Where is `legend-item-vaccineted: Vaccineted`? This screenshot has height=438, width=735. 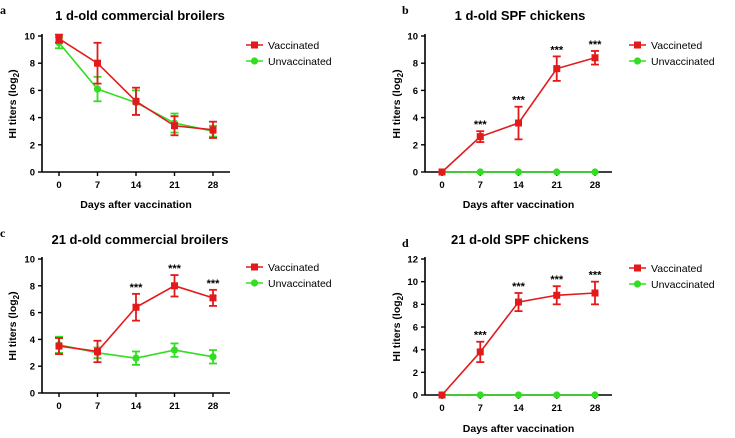 legend-item-vaccineted: Vaccineted is located at coordinates (665, 46).